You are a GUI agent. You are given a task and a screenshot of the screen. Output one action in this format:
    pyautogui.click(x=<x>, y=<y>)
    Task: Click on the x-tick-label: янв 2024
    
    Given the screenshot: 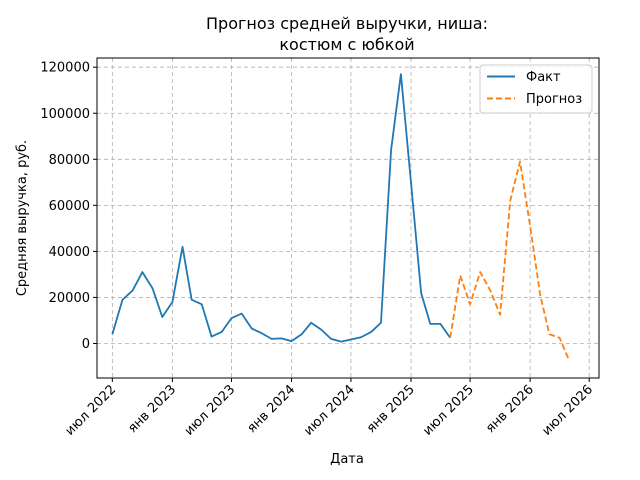 What is the action you would take?
    pyautogui.click(x=271, y=409)
    